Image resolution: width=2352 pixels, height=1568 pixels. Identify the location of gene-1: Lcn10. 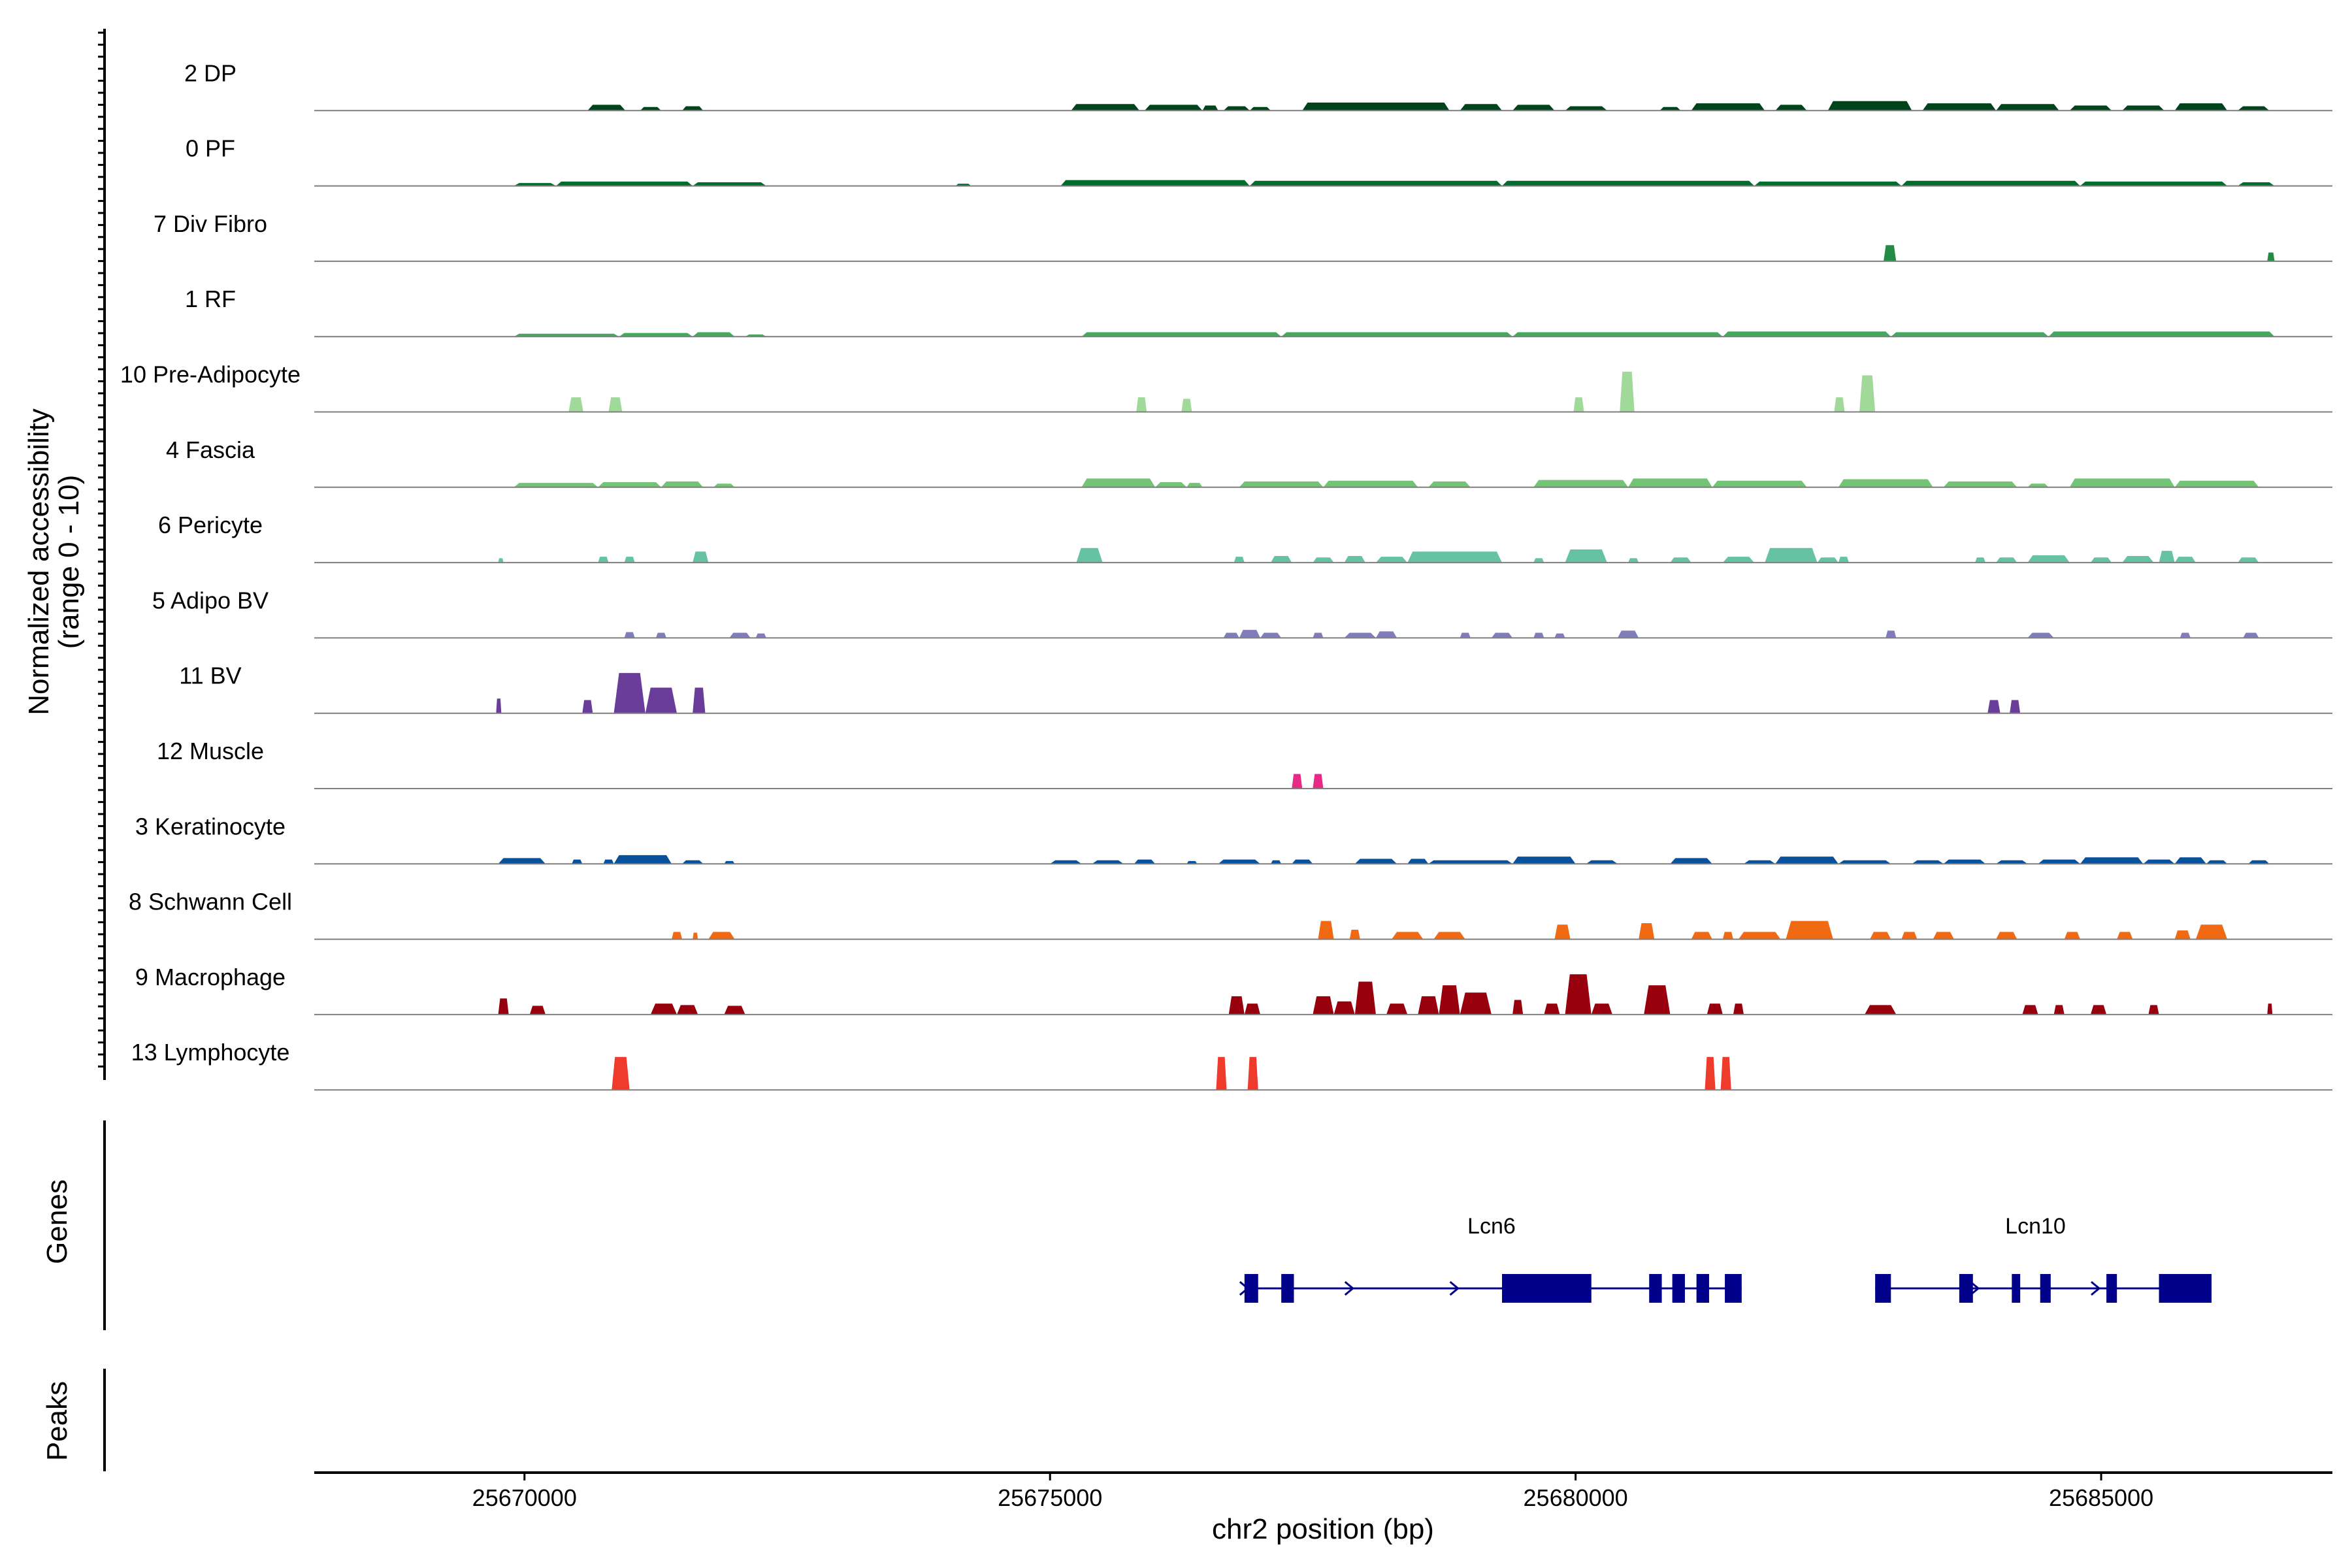
(2043, 1258).